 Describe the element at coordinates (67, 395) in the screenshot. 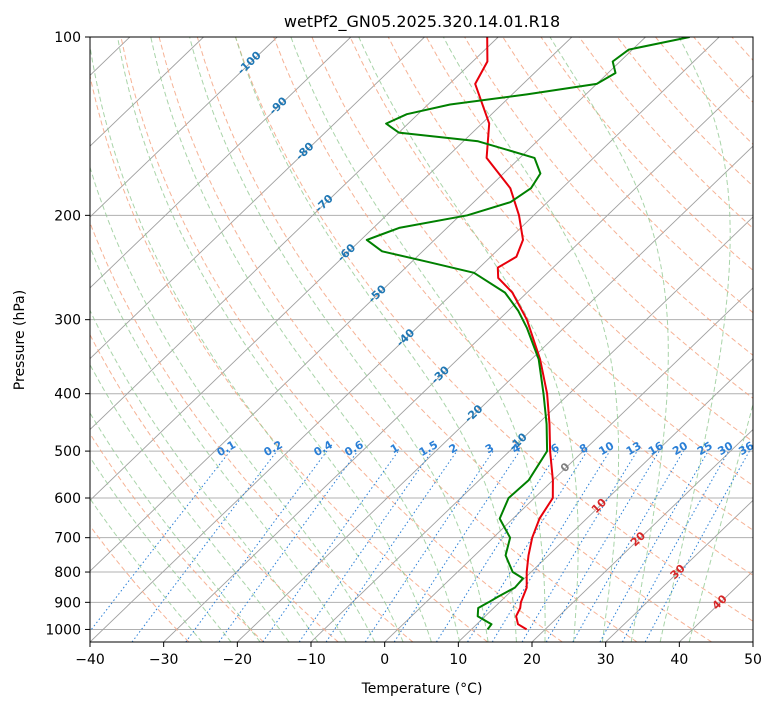

I see `y-tick-label: 400` at that location.